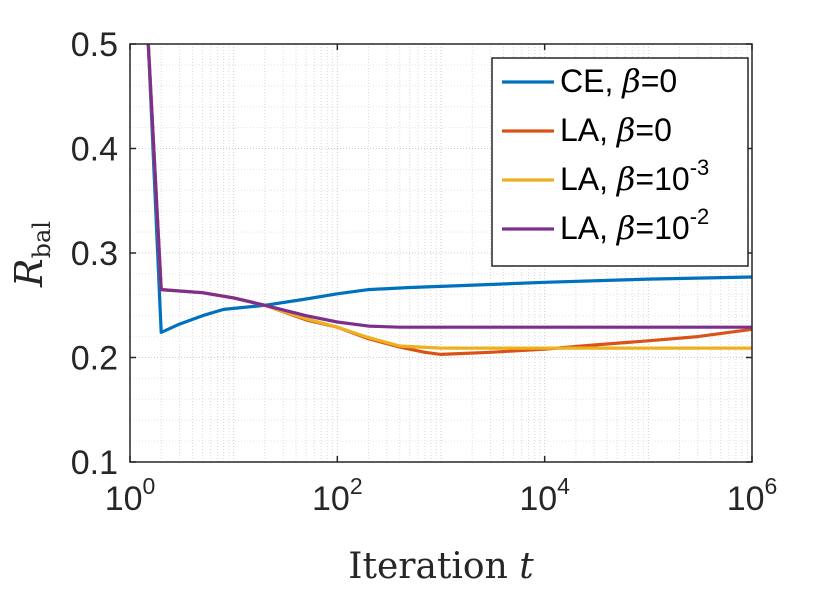 The image size is (830, 593). Describe the element at coordinates (42, 239) in the screenshot. I see `y-axis-label-subscript: bal` at that location.